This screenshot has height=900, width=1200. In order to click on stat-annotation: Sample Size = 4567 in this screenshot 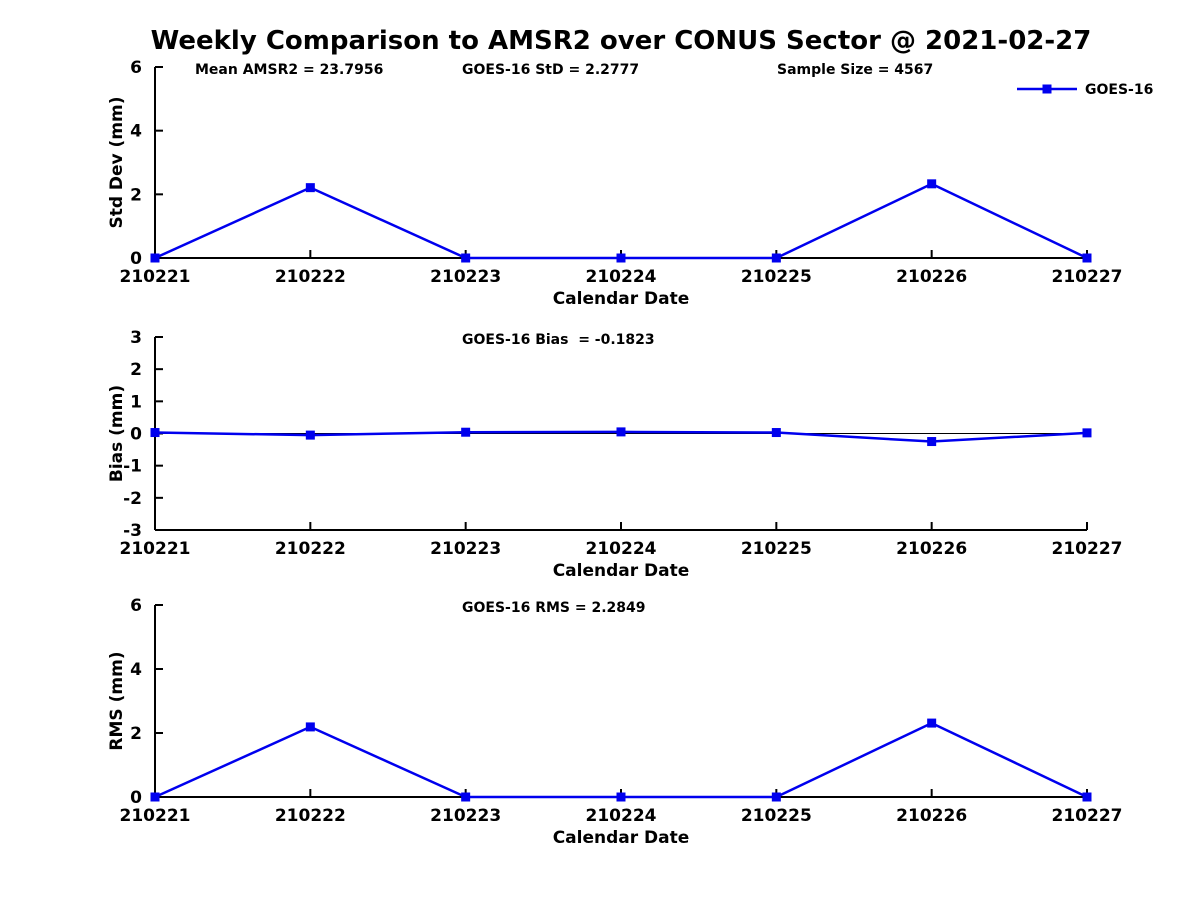, I will do `click(855, 70)`.